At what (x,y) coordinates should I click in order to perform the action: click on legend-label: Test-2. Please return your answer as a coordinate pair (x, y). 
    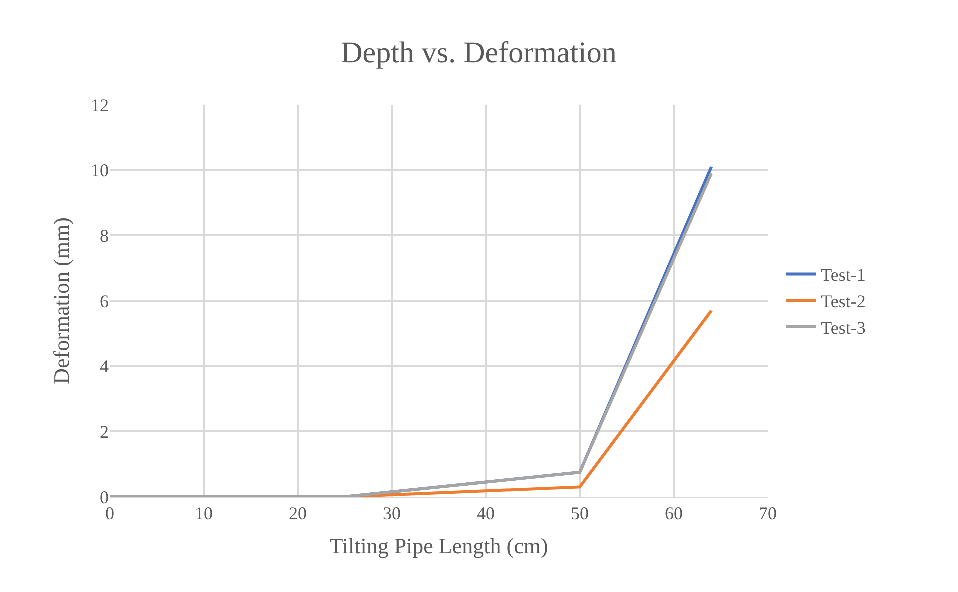
    Looking at the image, I should click on (843, 302).